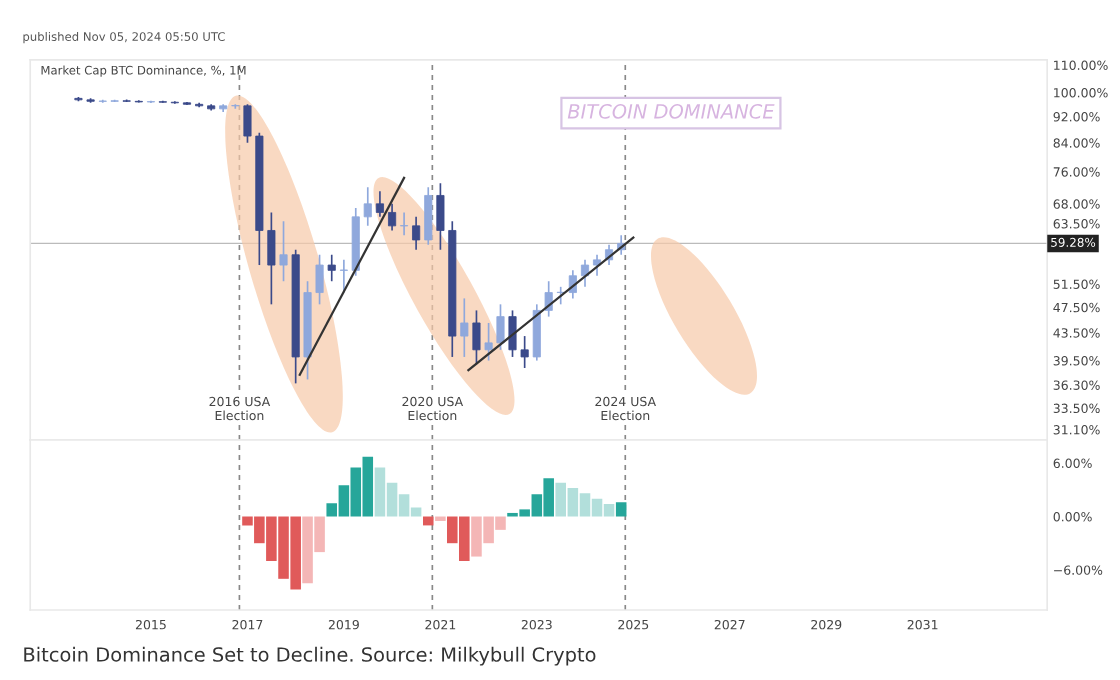 The image size is (1120, 680). Describe the element at coordinates (671, 111) in the screenshot. I see `annotation: BITCOIN DOMINANCE` at that location.